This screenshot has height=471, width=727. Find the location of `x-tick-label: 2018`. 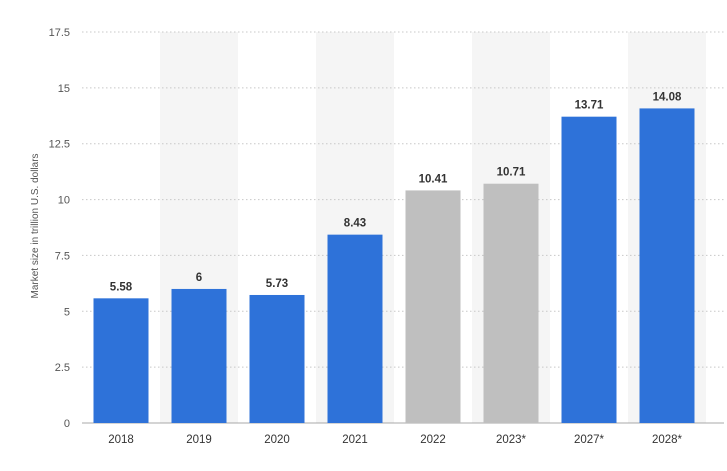

x-tick-label: 2018 is located at coordinates (121, 440).